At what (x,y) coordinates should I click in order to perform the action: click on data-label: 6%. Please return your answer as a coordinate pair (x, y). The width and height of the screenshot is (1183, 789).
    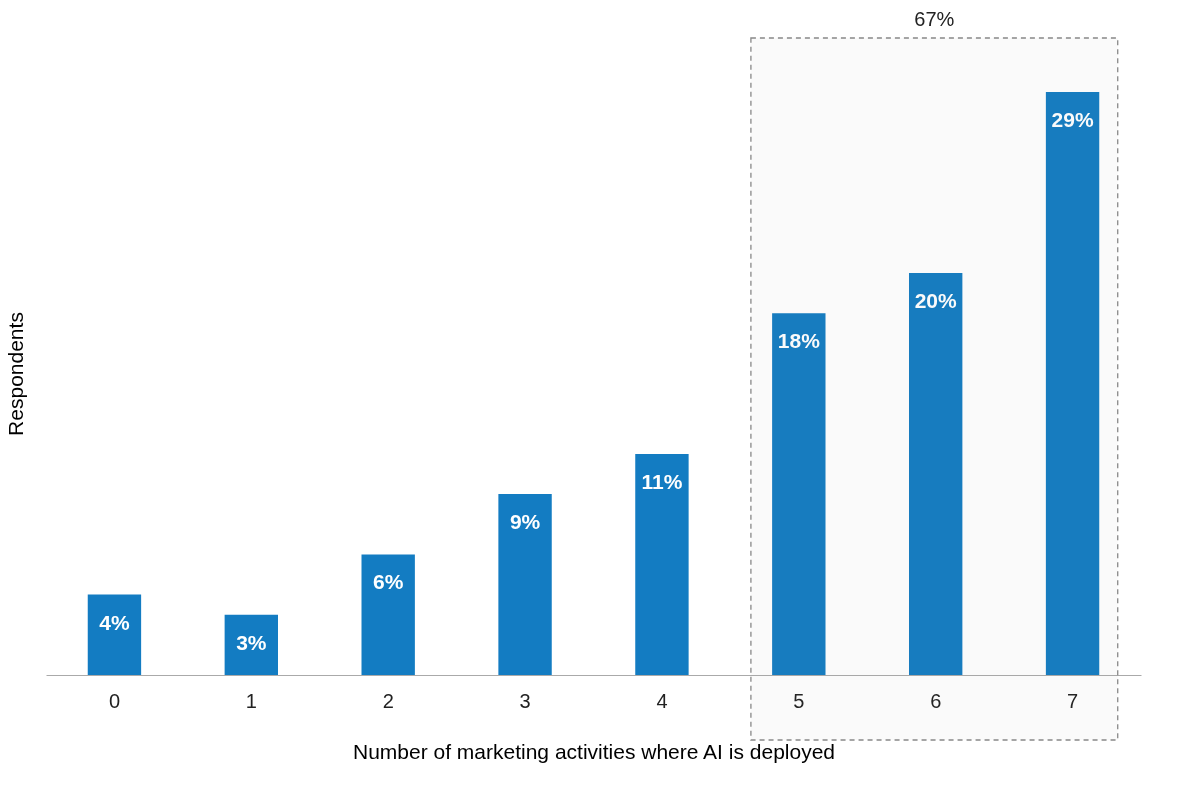
    Looking at the image, I should click on (388, 582).